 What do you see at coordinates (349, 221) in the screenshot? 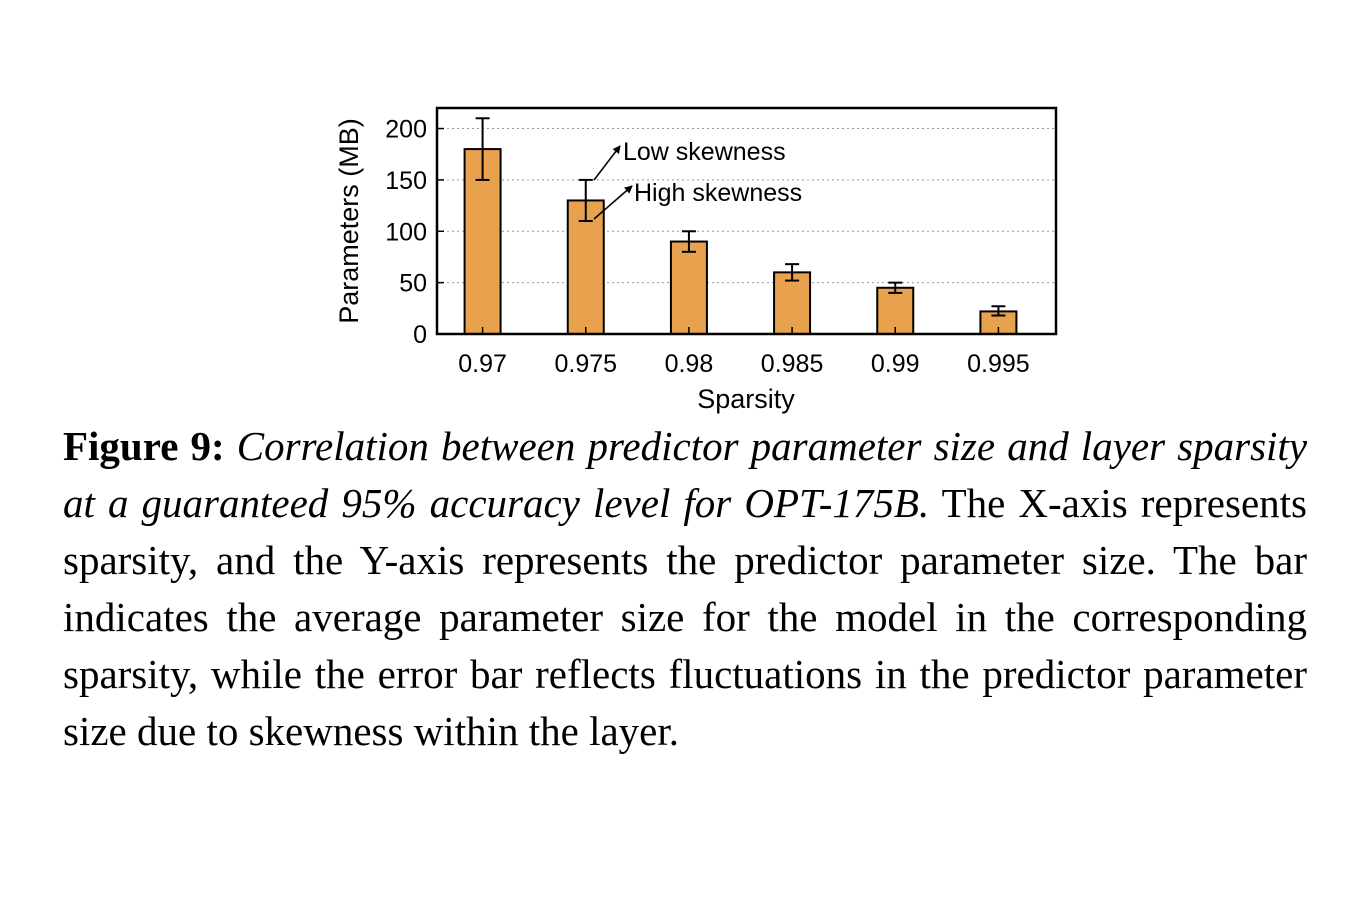
I see `y-axis-label: Parameters (MB)` at bounding box center [349, 221].